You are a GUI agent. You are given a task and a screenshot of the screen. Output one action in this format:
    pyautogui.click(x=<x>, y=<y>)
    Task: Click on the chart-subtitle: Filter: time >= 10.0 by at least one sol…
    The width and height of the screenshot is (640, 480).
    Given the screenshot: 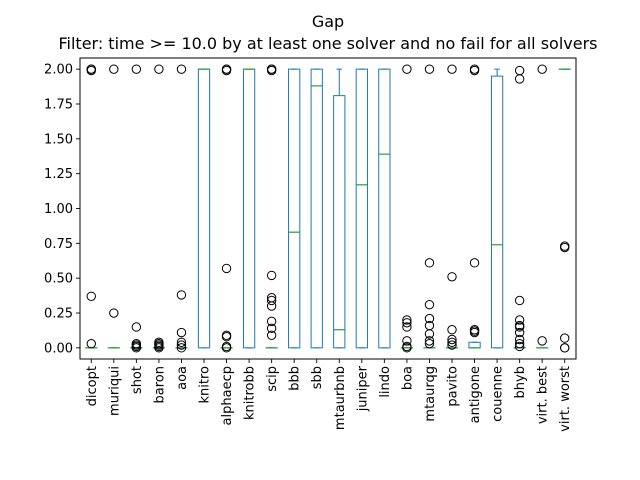 What is the action you would take?
    pyautogui.click(x=327, y=43)
    